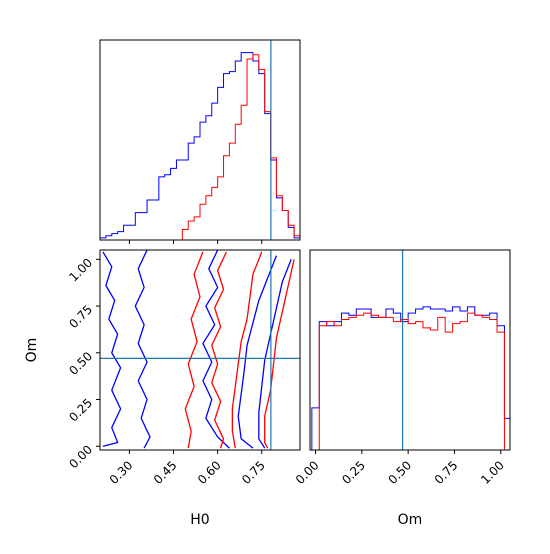  Describe the element at coordinates (492, 472) in the screenshot. I see `om-marginal-tick-label-5: 1.00` at that location.